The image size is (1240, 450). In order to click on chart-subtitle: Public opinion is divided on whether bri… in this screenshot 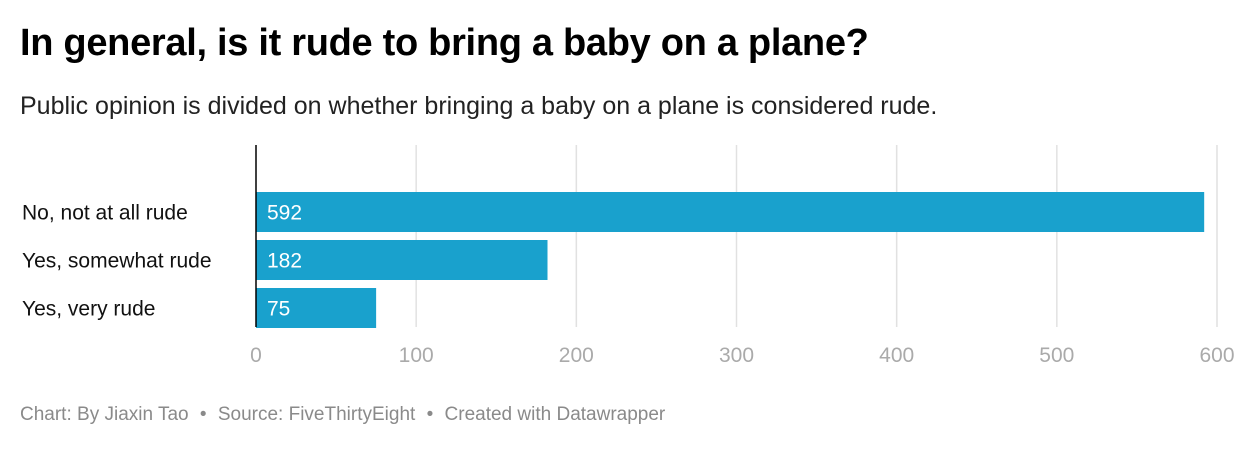, I will do `click(479, 106)`.